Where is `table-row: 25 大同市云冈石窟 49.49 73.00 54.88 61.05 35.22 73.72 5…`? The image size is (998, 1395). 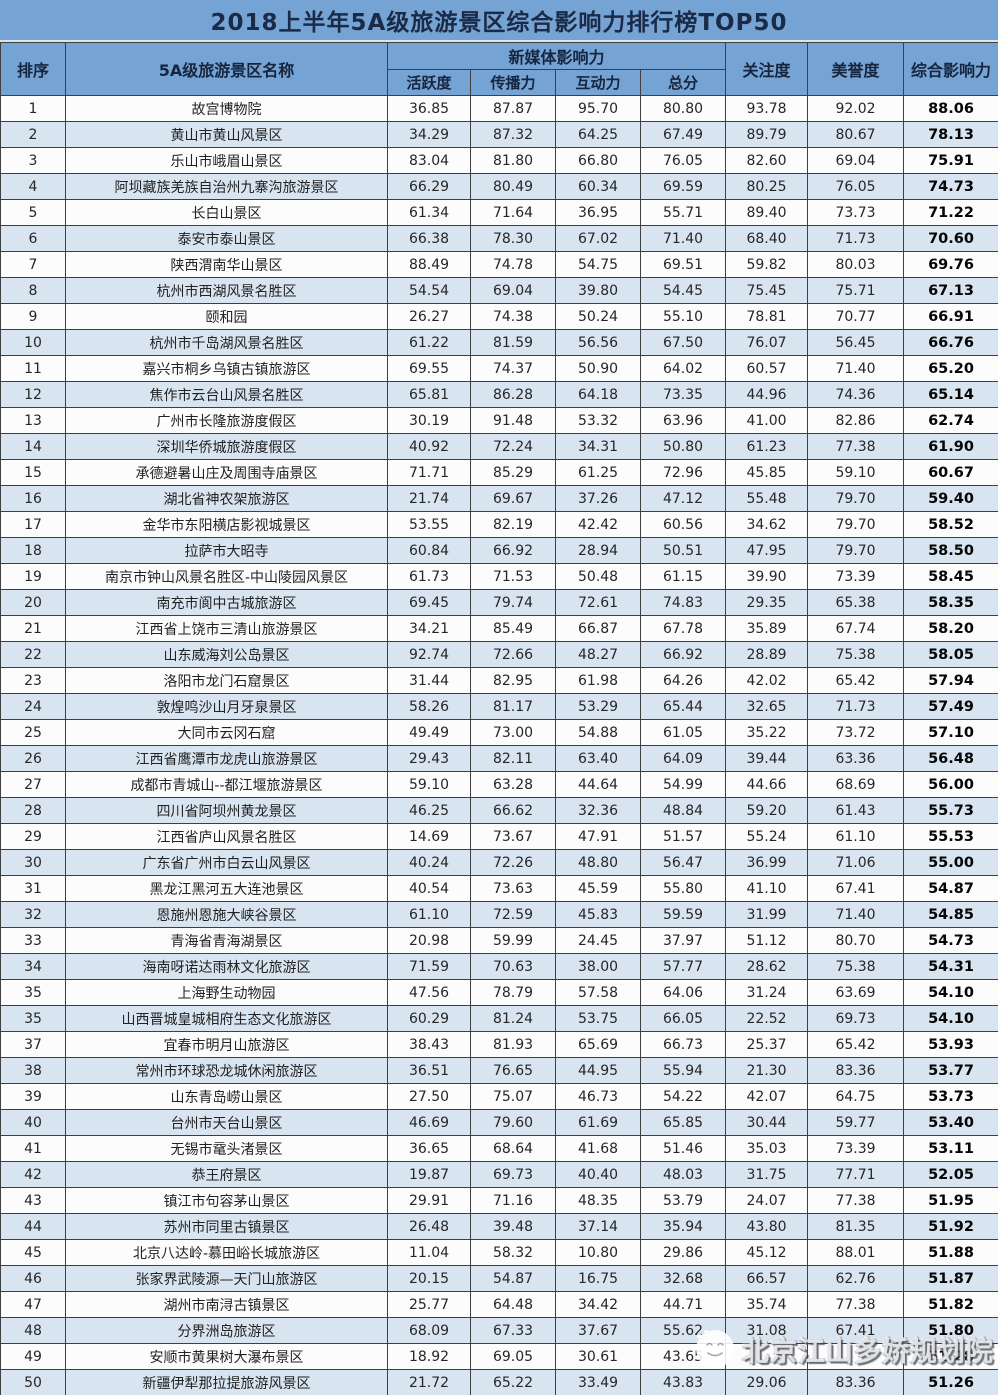 table-row: 25 大同市云冈石窟 49.49 73.00 54.88 61.05 35.22 73.72 5… is located at coordinates (499, 732).